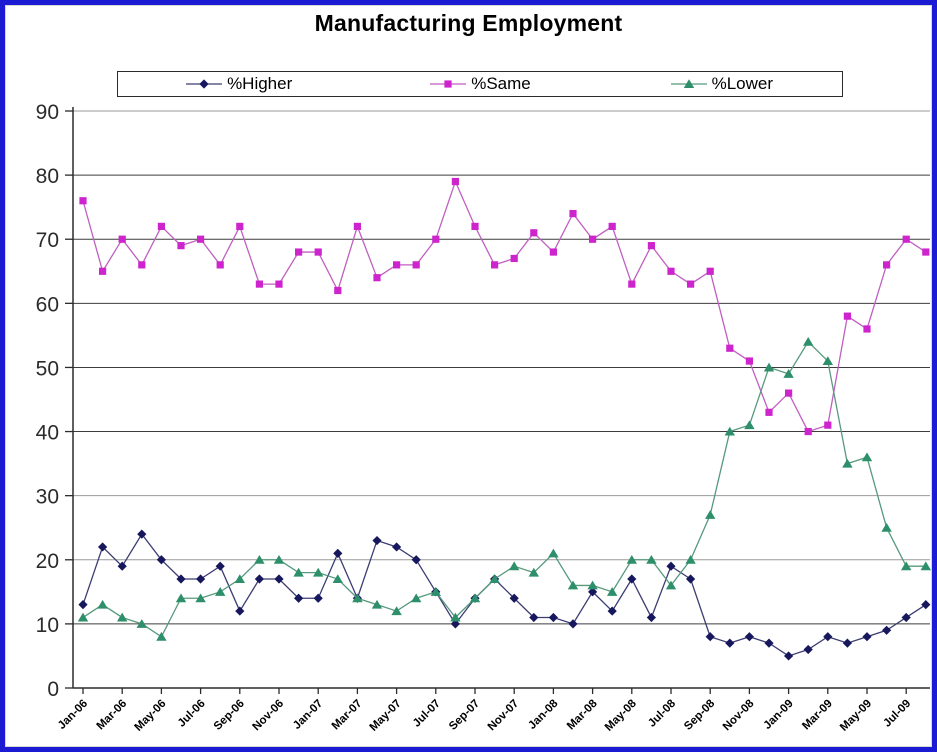  What do you see at coordinates (47, 561) in the screenshot?
I see `y-axis-label-20: 20` at bounding box center [47, 561].